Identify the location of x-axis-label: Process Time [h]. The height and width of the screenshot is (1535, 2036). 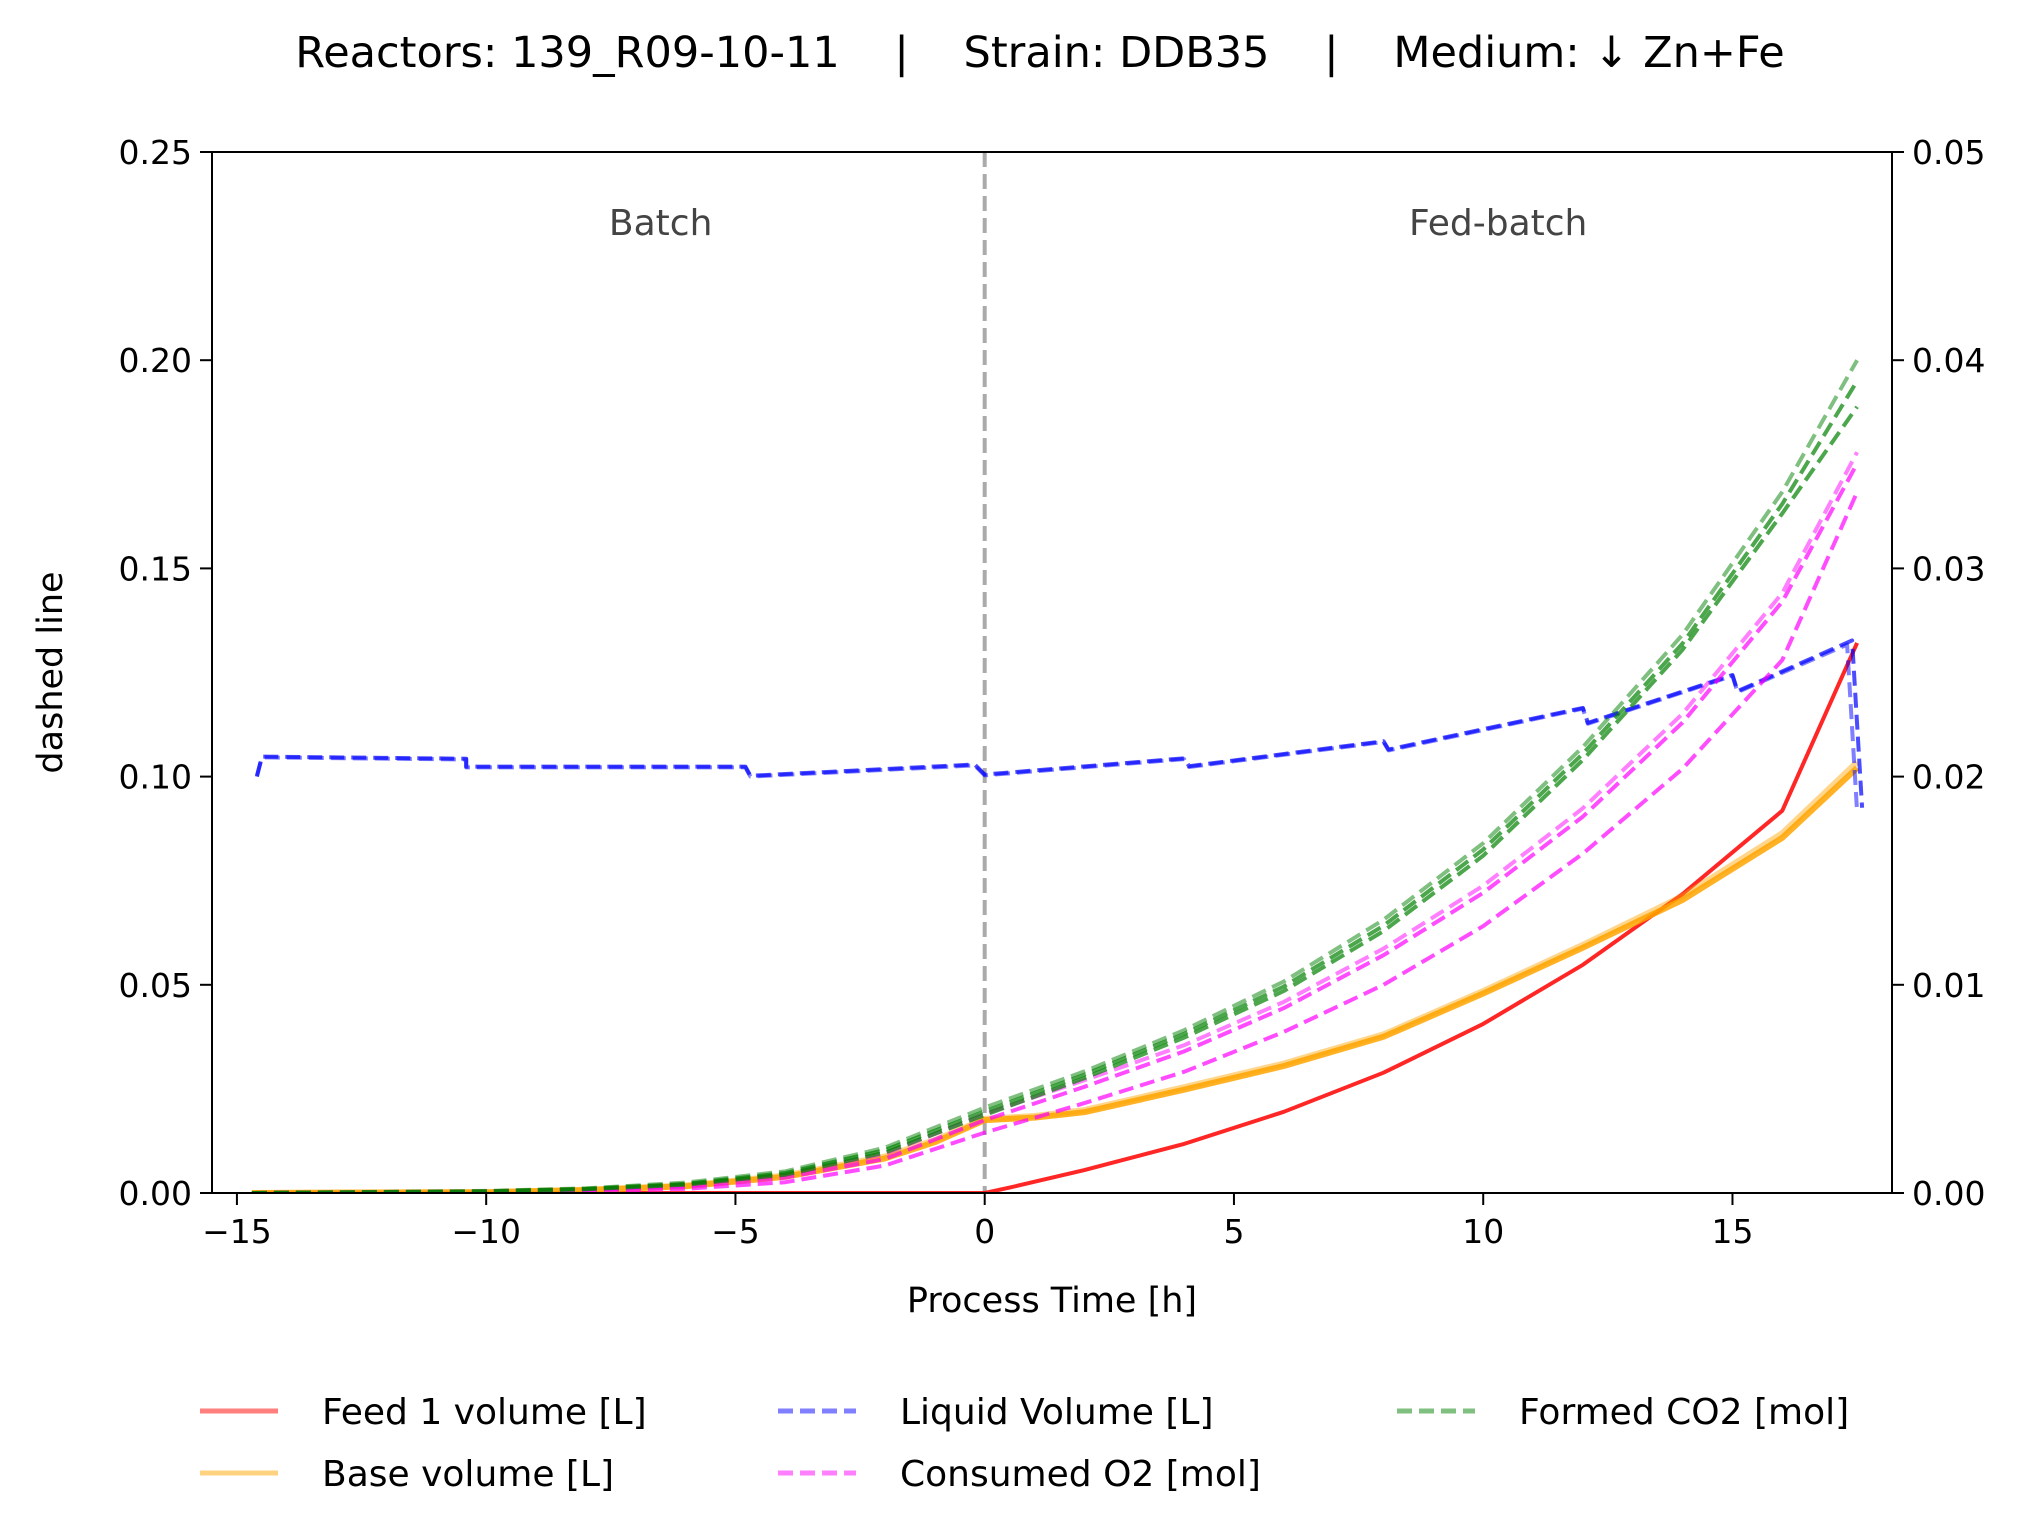
(1052, 1301).